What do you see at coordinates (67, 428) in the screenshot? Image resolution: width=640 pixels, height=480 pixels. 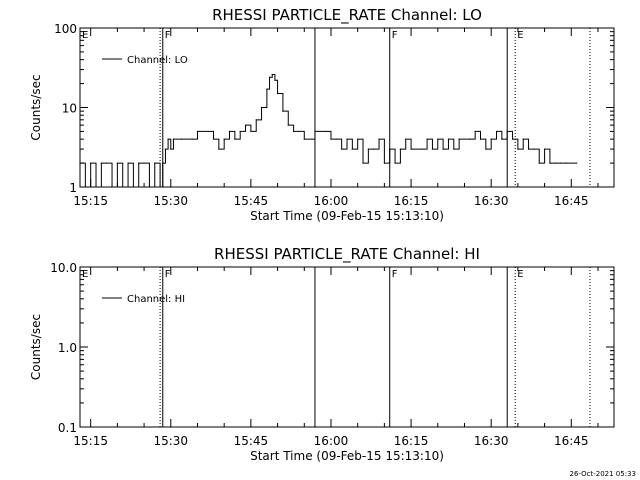 I see `y-tick-label: 0.1` at bounding box center [67, 428].